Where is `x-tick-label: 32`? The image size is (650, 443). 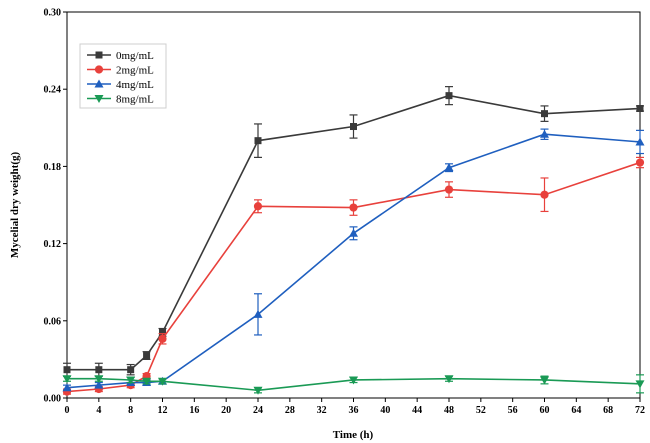
x-tick-label: 32 is located at coordinates (322, 410).